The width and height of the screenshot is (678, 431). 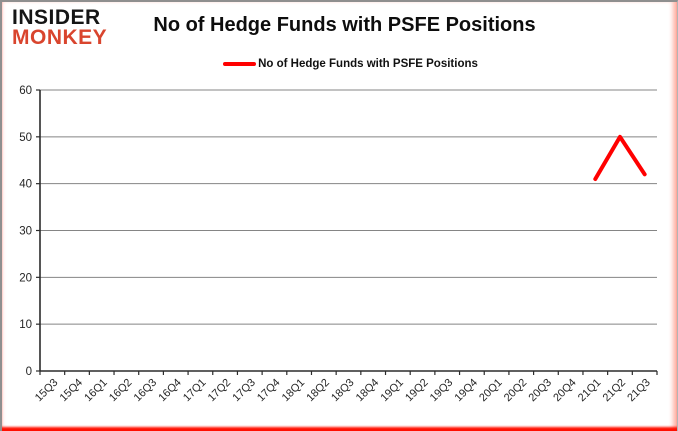 What do you see at coordinates (639, 391) in the screenshot?
I see `svg-text: 21Q3` at bounding box center [639, 391].